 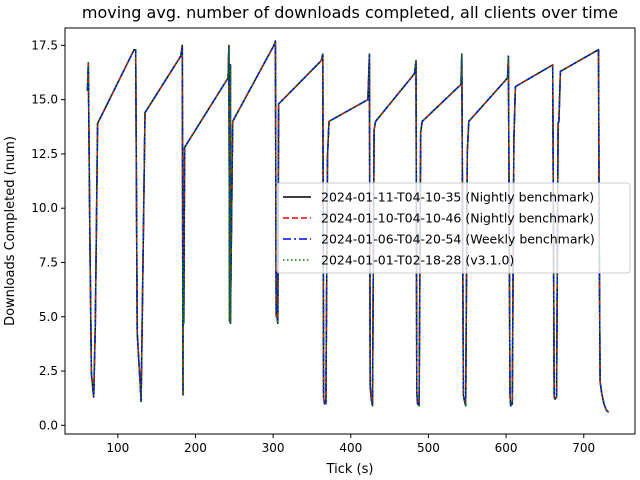 I want to click on x-tick-label: 400, so click(x=350, y=448).